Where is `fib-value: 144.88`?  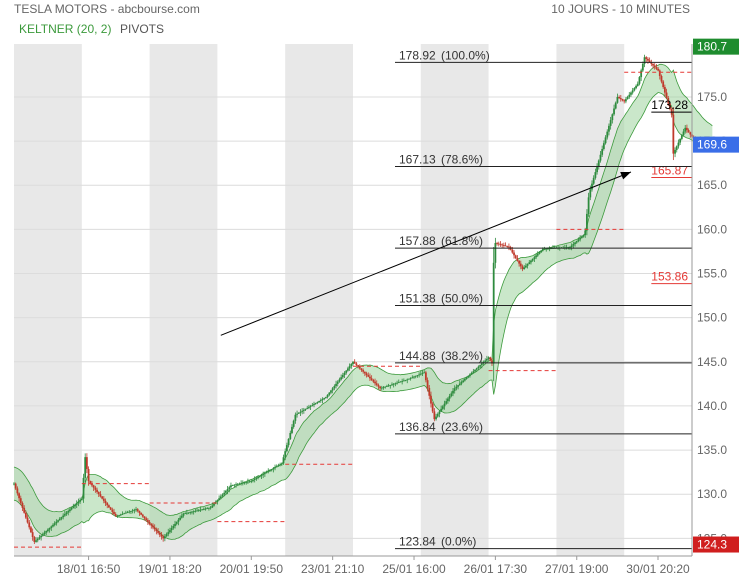 fib-value: 144.88 is located at coordinates (417, 356).